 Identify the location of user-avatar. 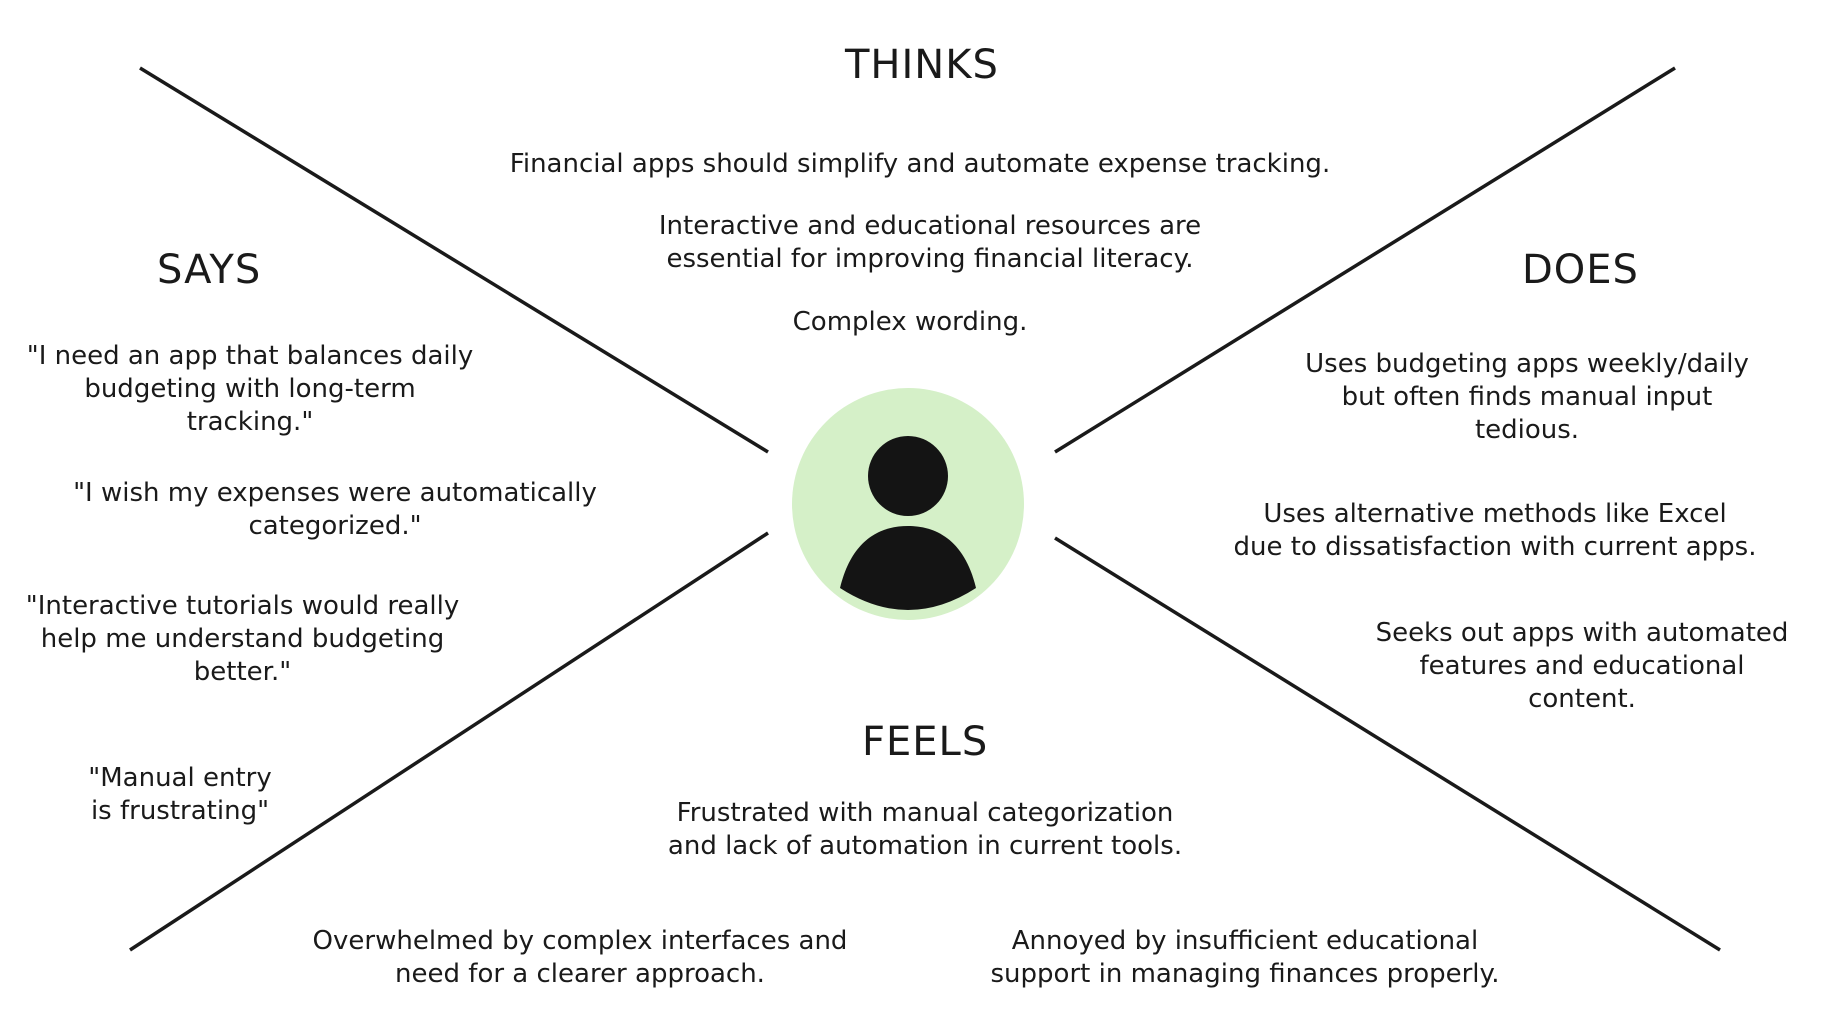
(908, 504).